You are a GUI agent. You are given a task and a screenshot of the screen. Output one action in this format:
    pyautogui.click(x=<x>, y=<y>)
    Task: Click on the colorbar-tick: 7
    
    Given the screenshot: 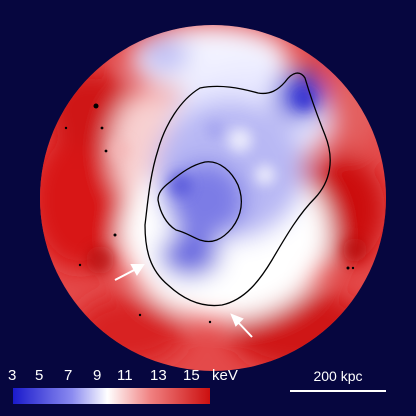 What is the action you would take?
    pyautogui.click(x=68, y=375)
    